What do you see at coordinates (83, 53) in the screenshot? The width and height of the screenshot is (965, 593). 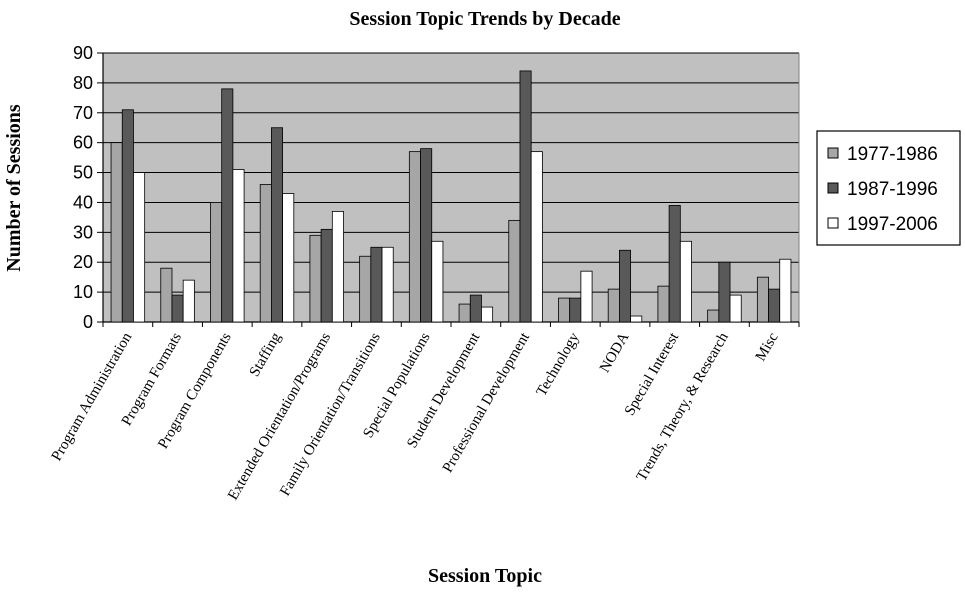 I see `y-tick-label: 90` at bounding box center [83, 53].